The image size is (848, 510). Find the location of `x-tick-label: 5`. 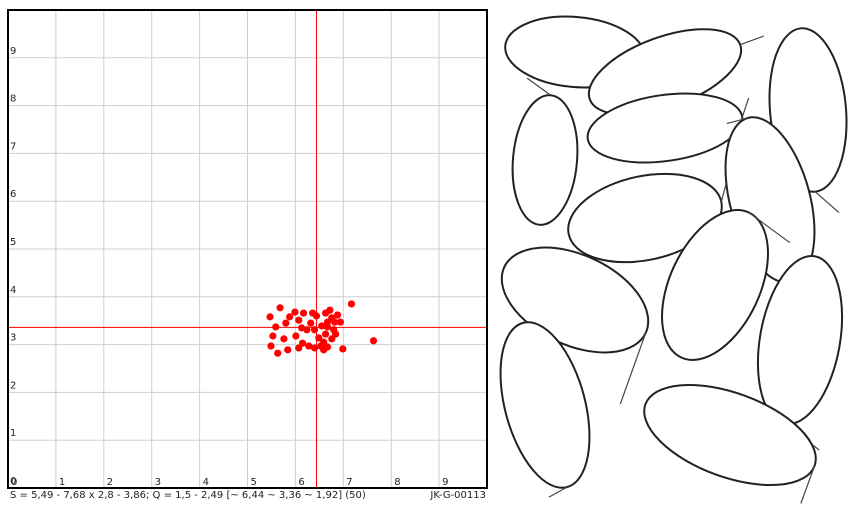

x-tick-label: 5 is located at coordinates (254, 482).